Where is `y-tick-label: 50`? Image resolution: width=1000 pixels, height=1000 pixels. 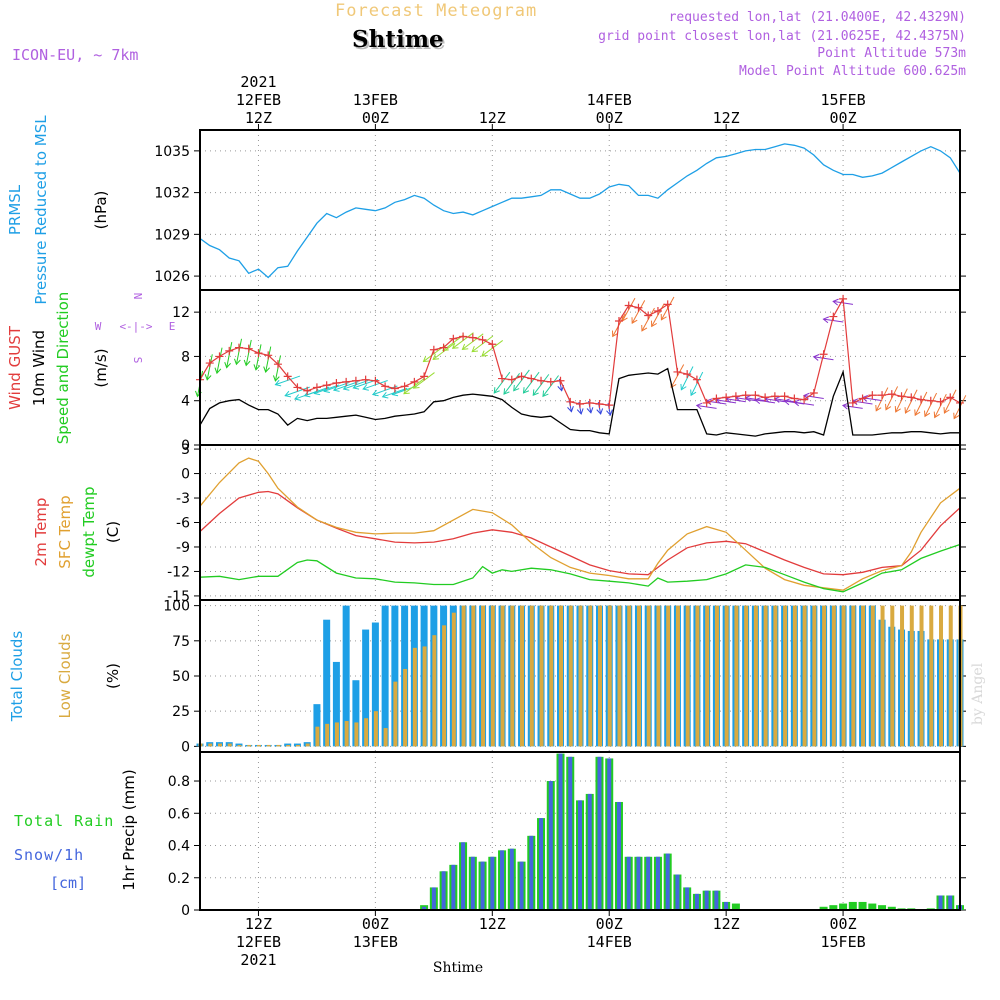 y-tick-label: 50 is located at coordinates (181, 677).